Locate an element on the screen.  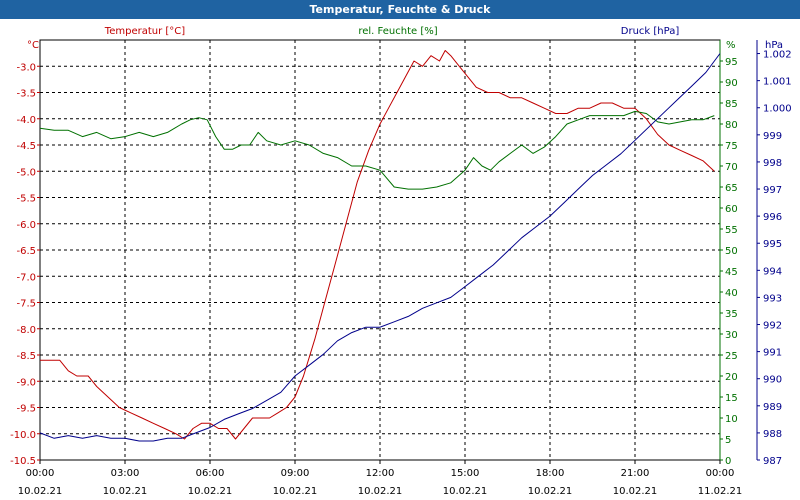
pressure-tick-label: 990 is located at coordinates (772, 380).